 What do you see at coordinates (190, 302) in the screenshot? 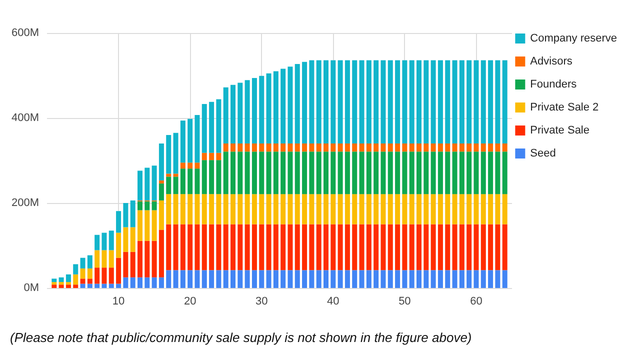
I see `x-tick-label: 20` at bounding box center [190, 302].